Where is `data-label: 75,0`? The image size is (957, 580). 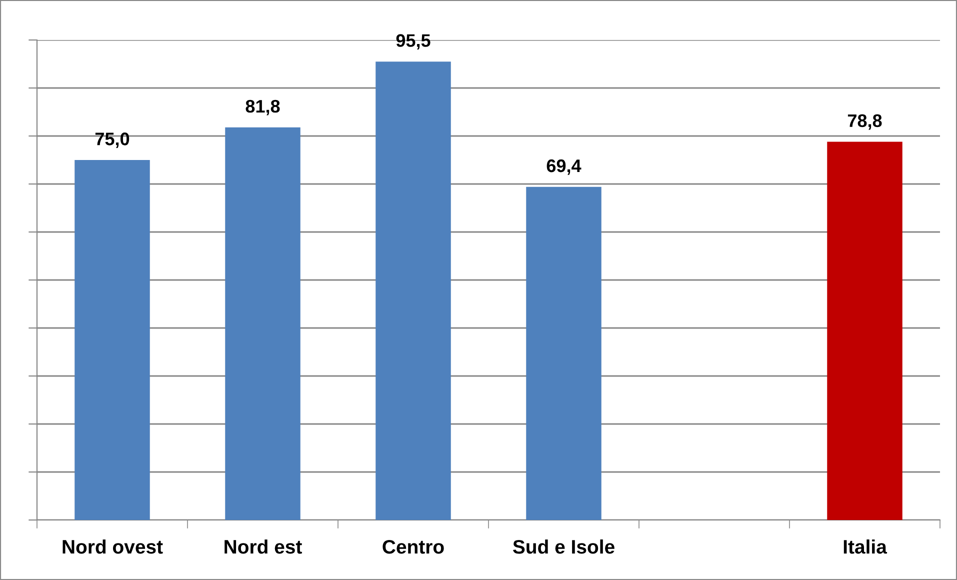
data-label: 75,0 is located at coordinates (112, 140).